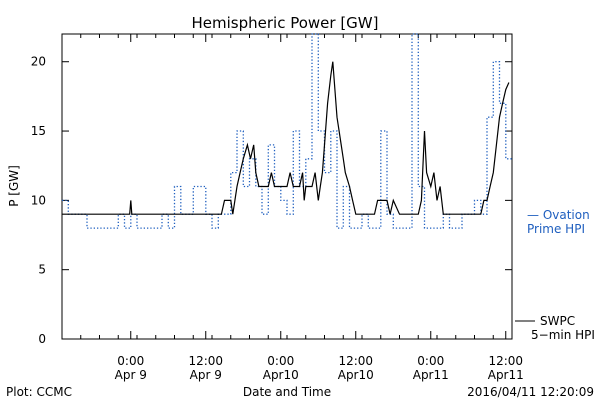  I want to click on chart-title: Hemispheric Power [GW], so click(285, 23).